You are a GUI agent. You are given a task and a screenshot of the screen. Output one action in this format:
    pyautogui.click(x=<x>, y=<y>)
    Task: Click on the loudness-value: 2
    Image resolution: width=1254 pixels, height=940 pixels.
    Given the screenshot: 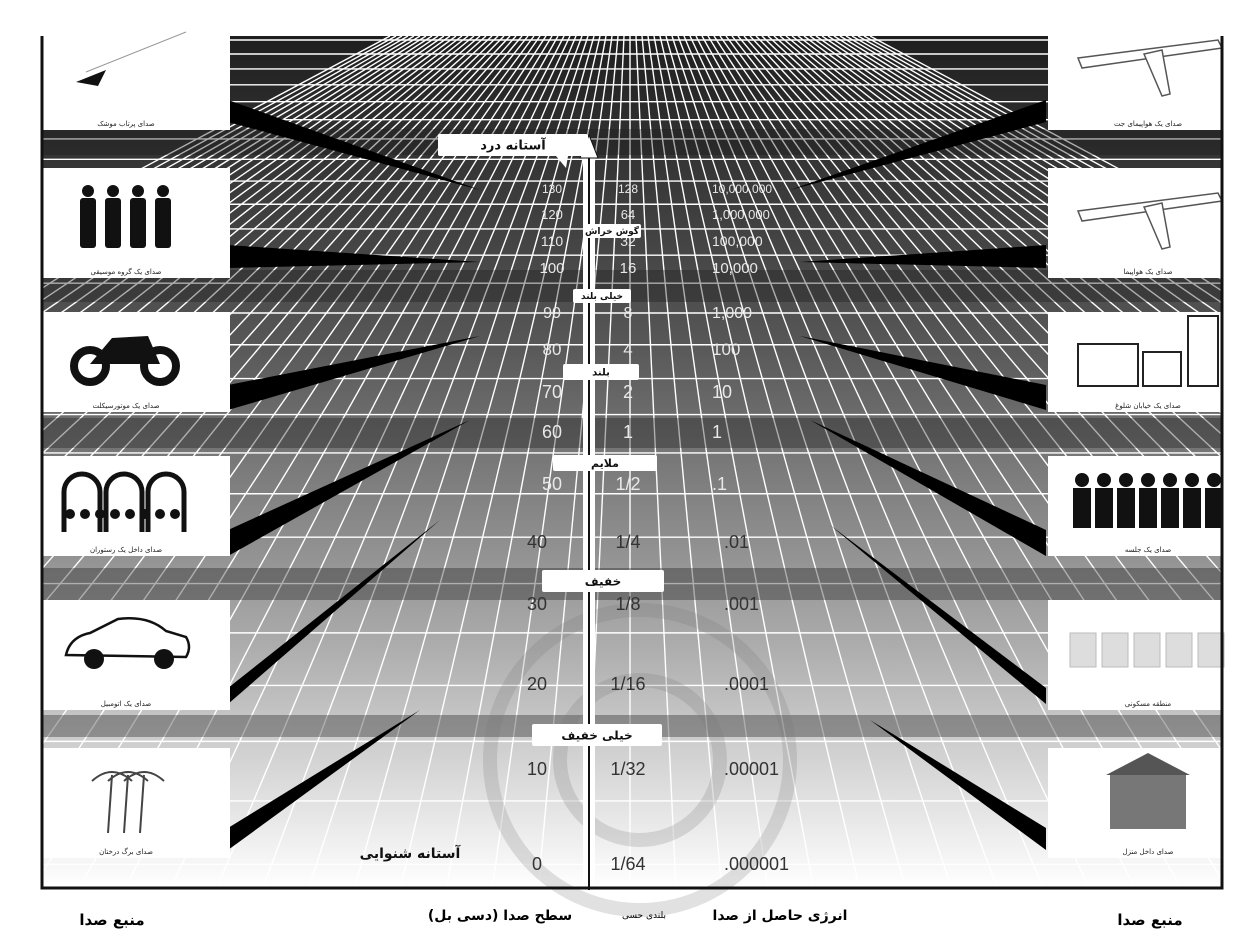 What is the action you would take?
    pyautogui.click(x=628, y=392)
    